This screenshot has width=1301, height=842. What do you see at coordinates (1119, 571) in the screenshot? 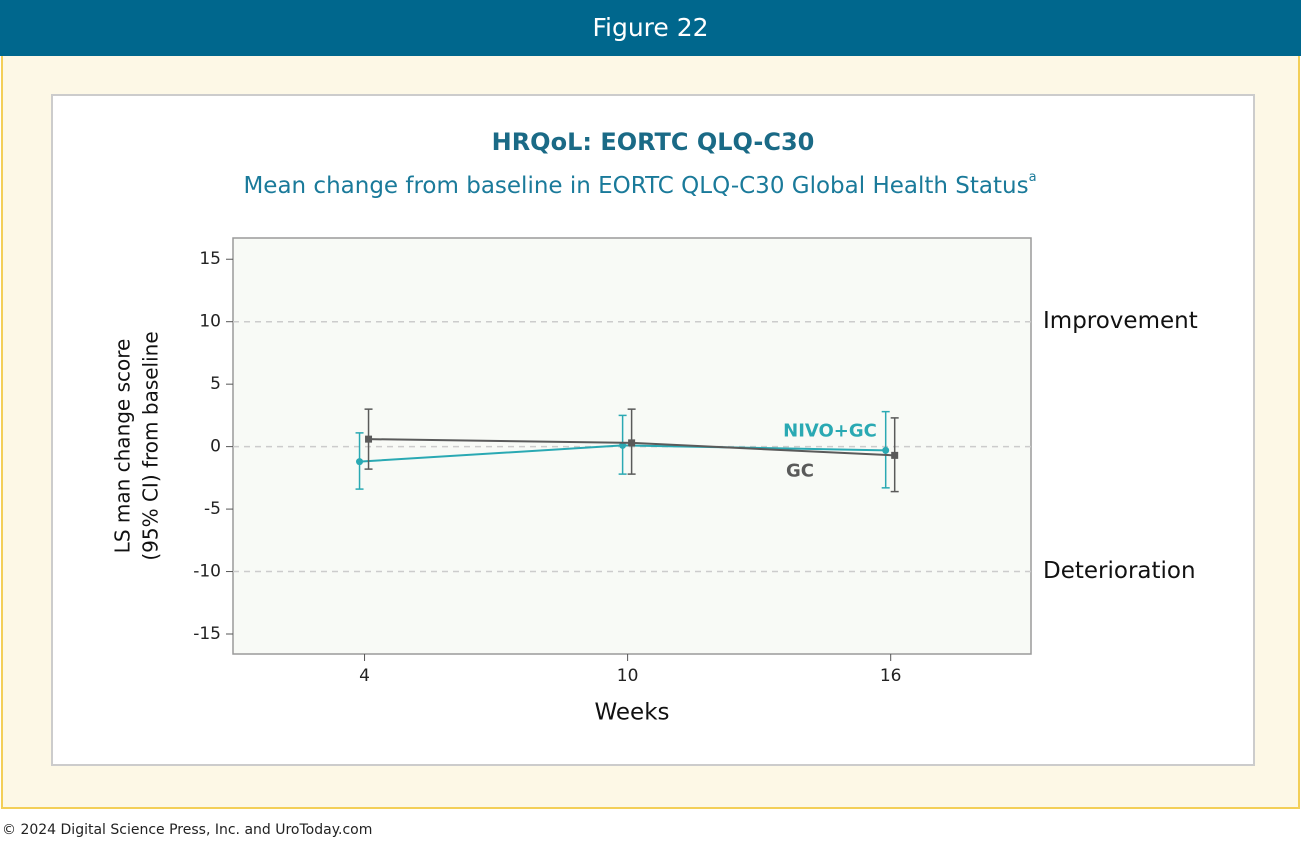
I see `annotation: Deterioration` at bounding box center [1119, 571].